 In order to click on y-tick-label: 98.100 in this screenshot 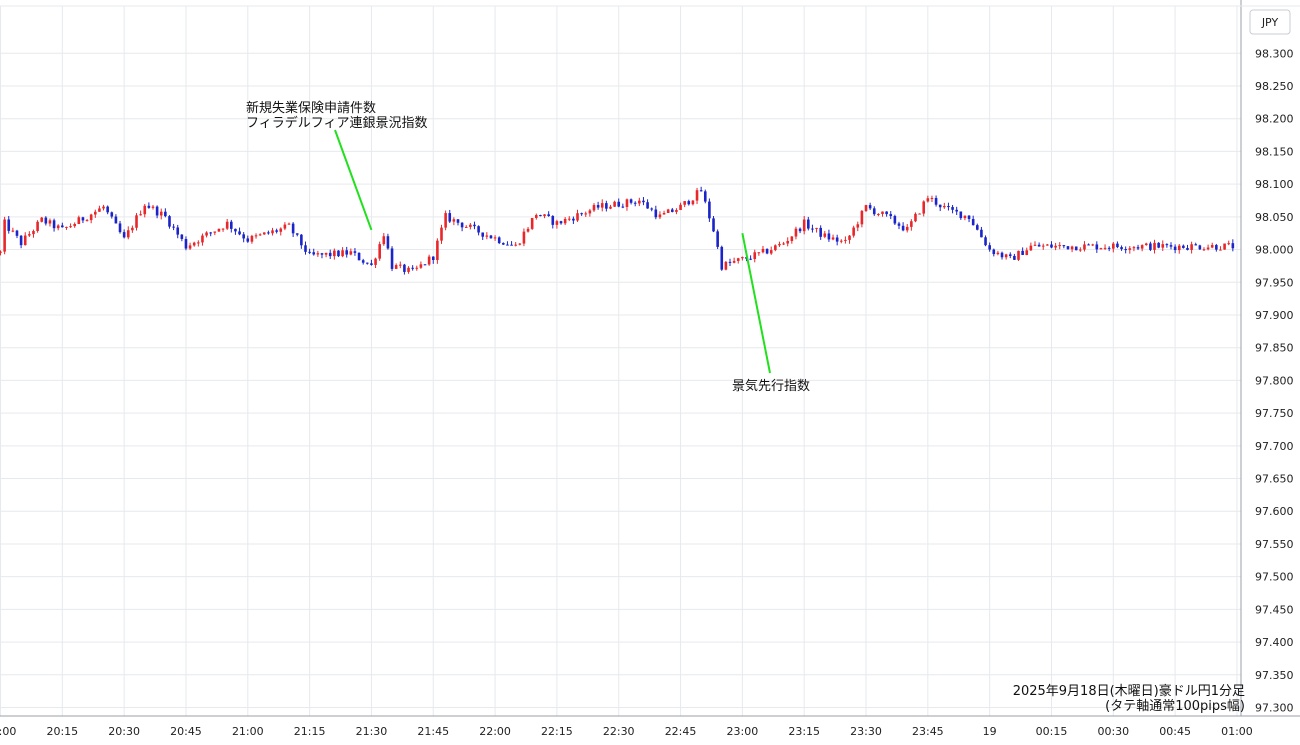, I will do `click(1274, 184)`.